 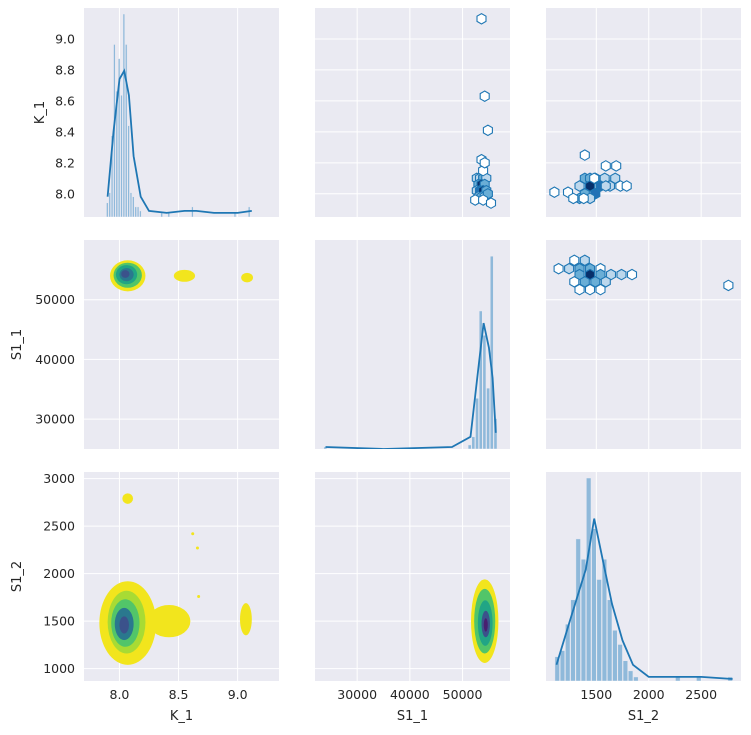 I want to click on y-tick-label: 40000, so click(x=55, y=359).